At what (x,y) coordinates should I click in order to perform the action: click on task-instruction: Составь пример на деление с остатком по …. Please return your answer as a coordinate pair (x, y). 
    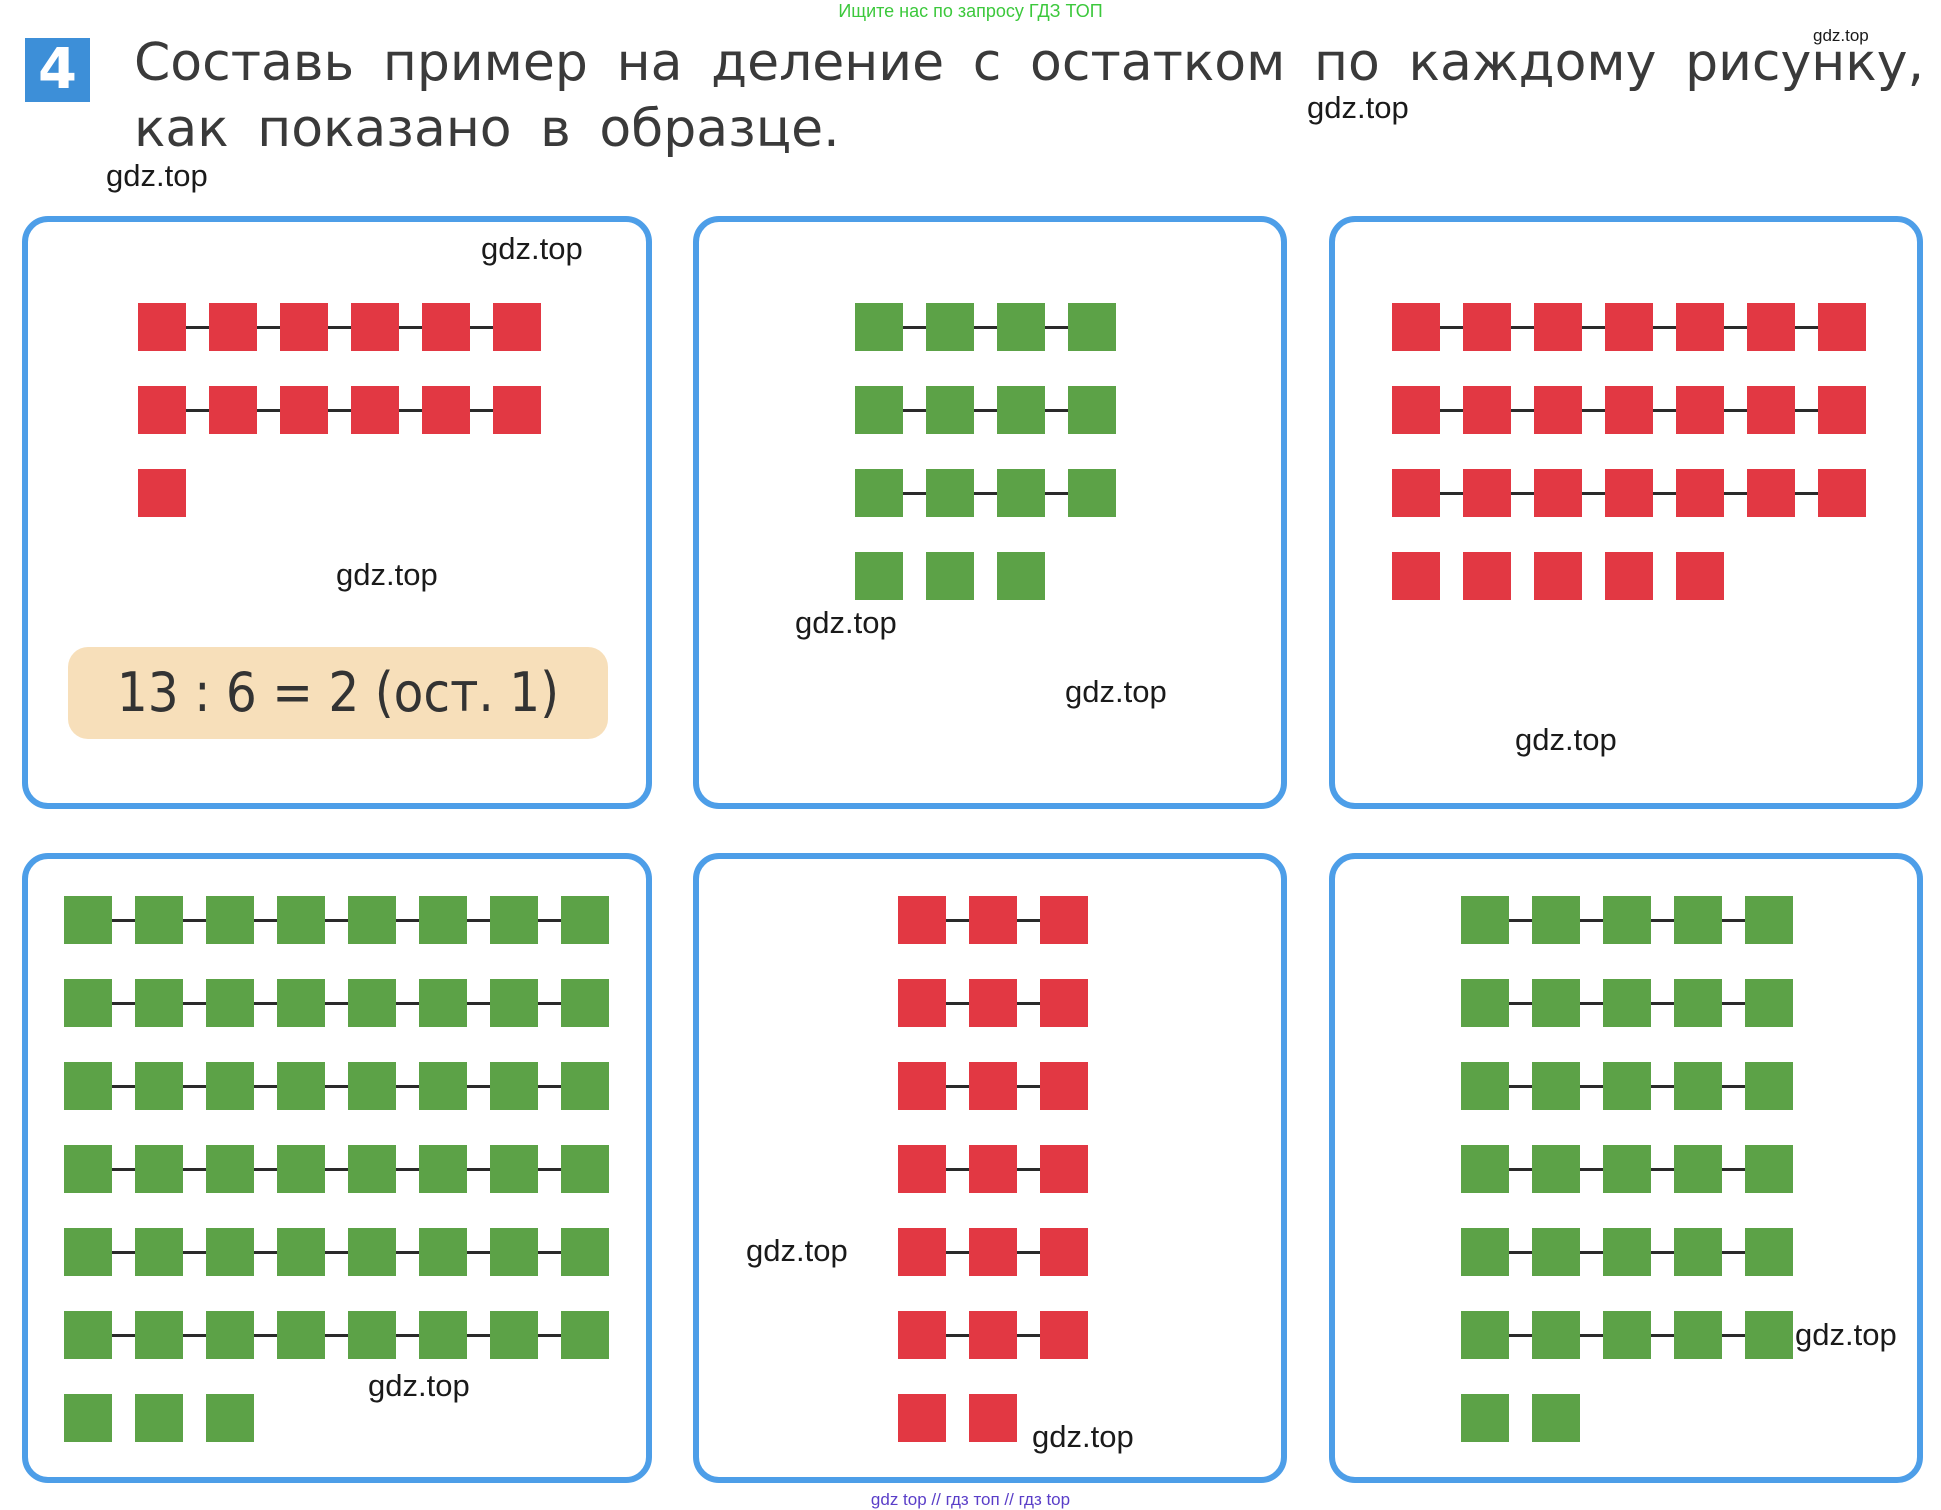
    Looking at the image, I should click on (1029, 96).